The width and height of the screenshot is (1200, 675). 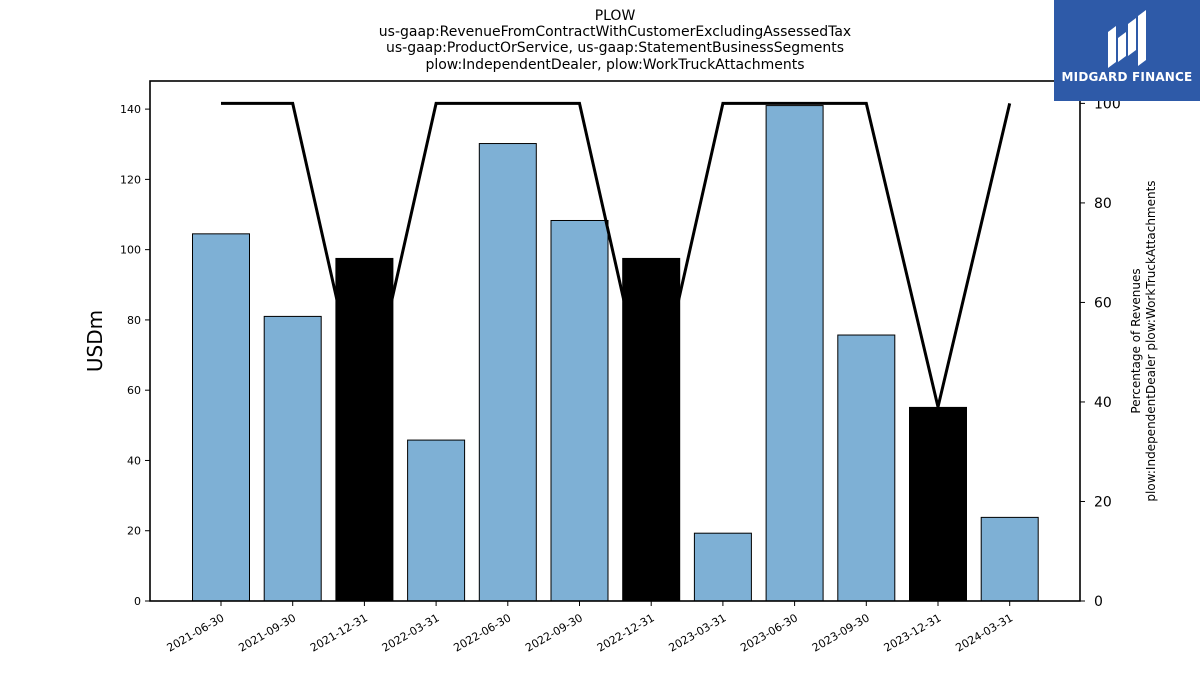 What do you see at coordinates (95, 341) in the screenshot?
I see `y-axis-label: USDm` at bounding box center [95, 341].